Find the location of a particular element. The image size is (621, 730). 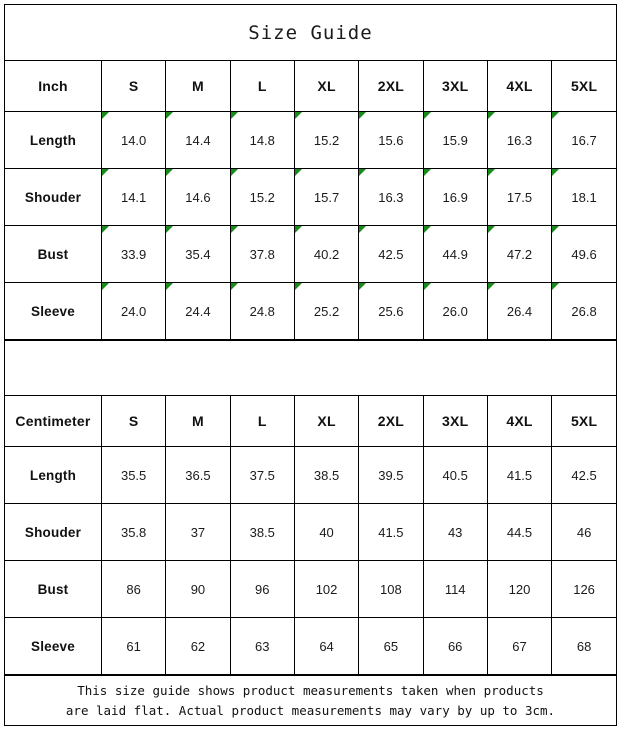

inch-measurement-cell: 40.2 is located at coordinates (326, 254).